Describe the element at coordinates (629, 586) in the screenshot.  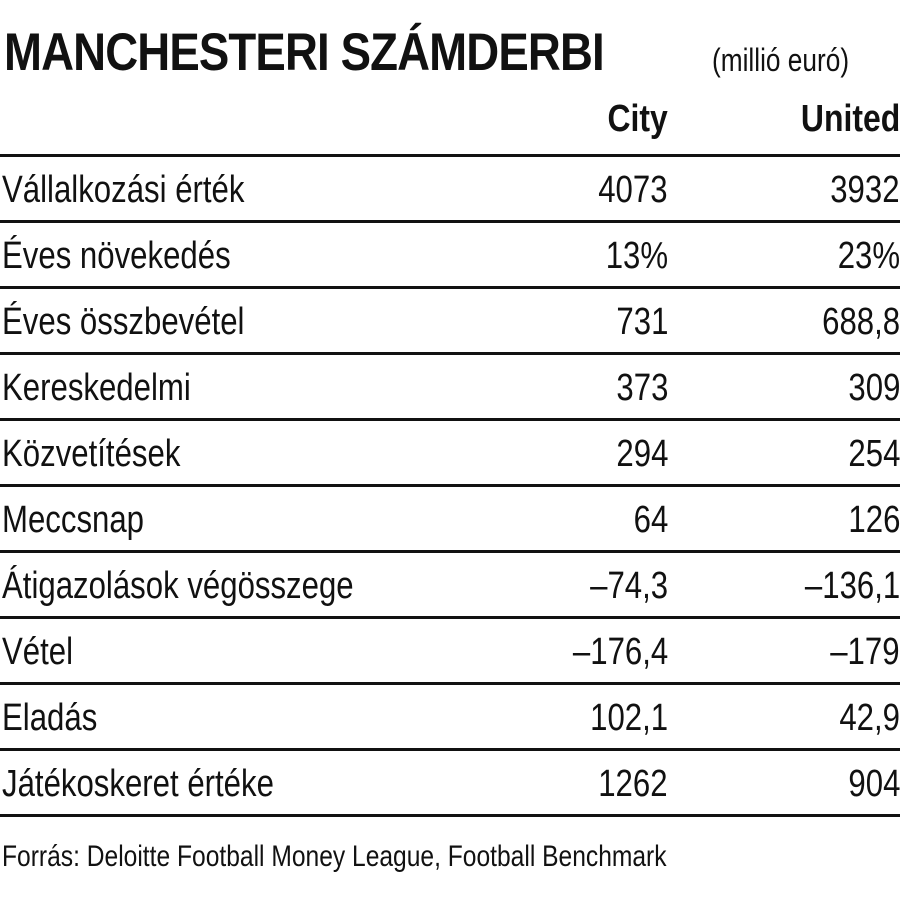
I see `value-city: –74,3` at that location.